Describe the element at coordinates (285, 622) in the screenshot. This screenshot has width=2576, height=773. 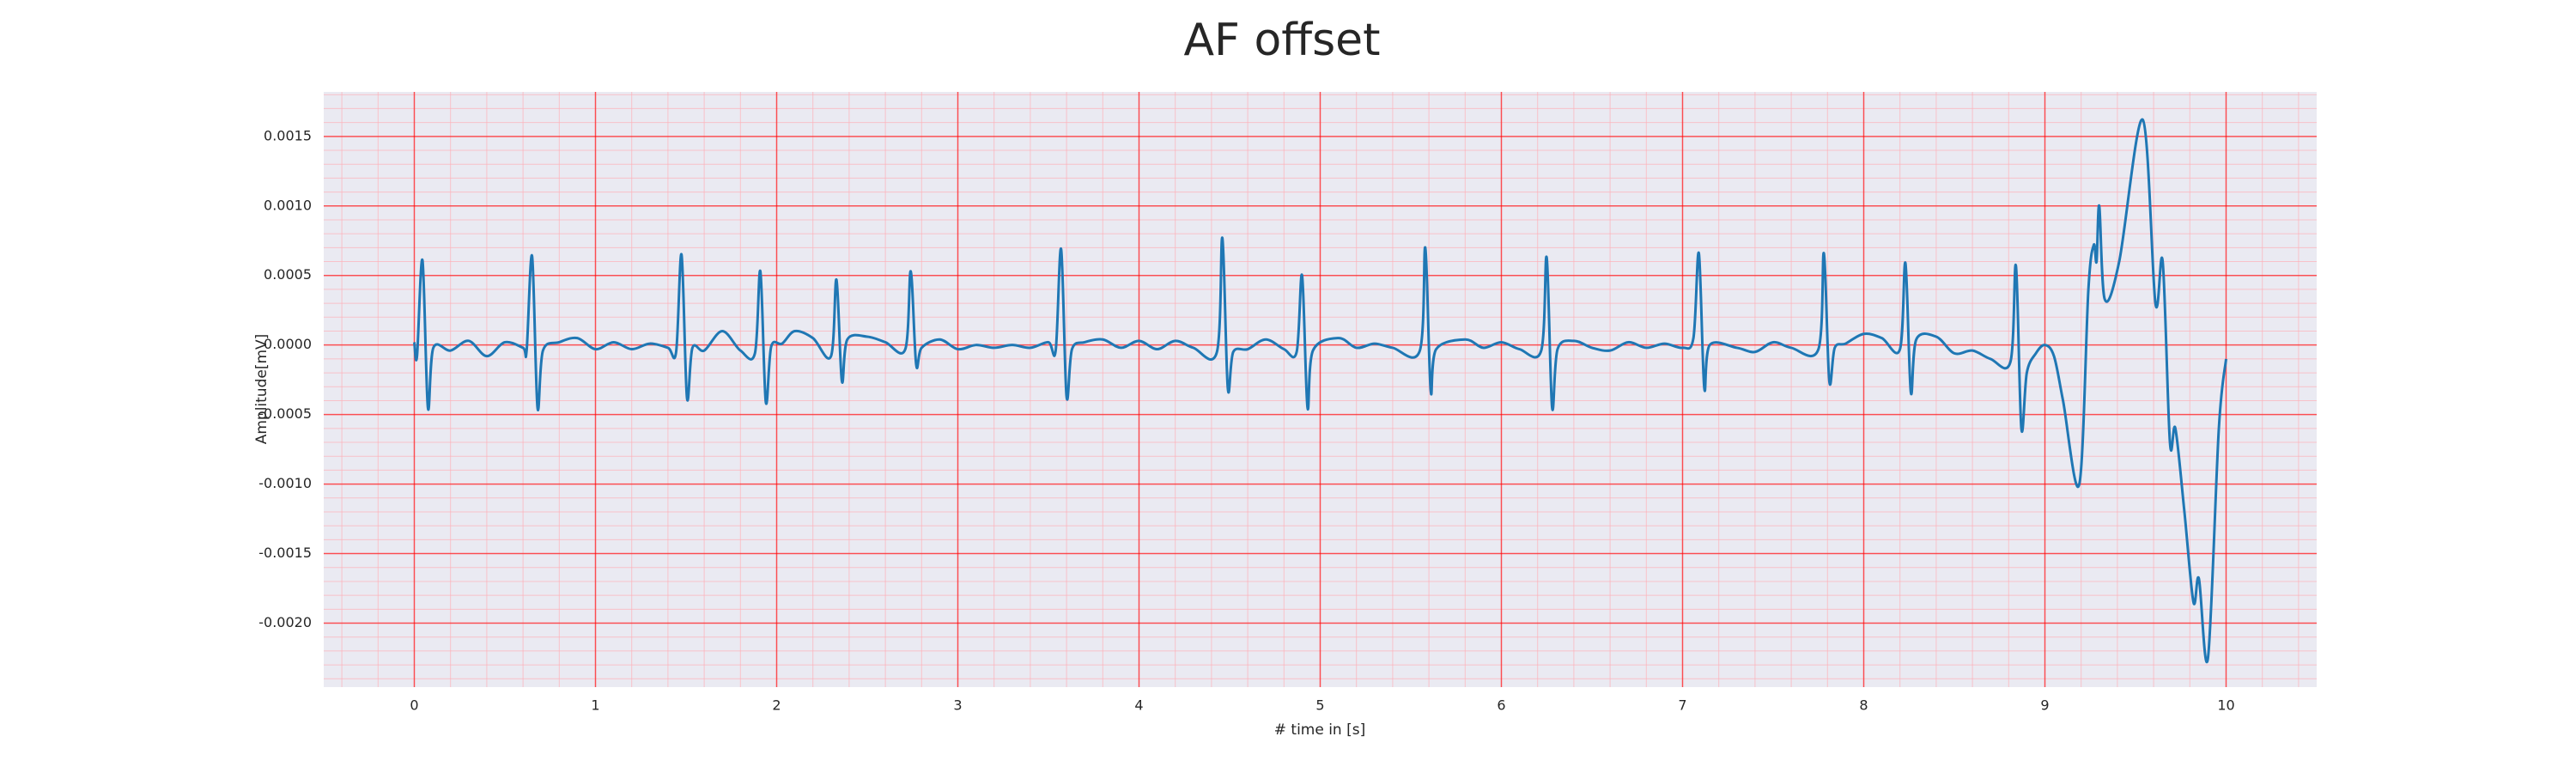
I see `y-tick-label: -0.0020` at that location.